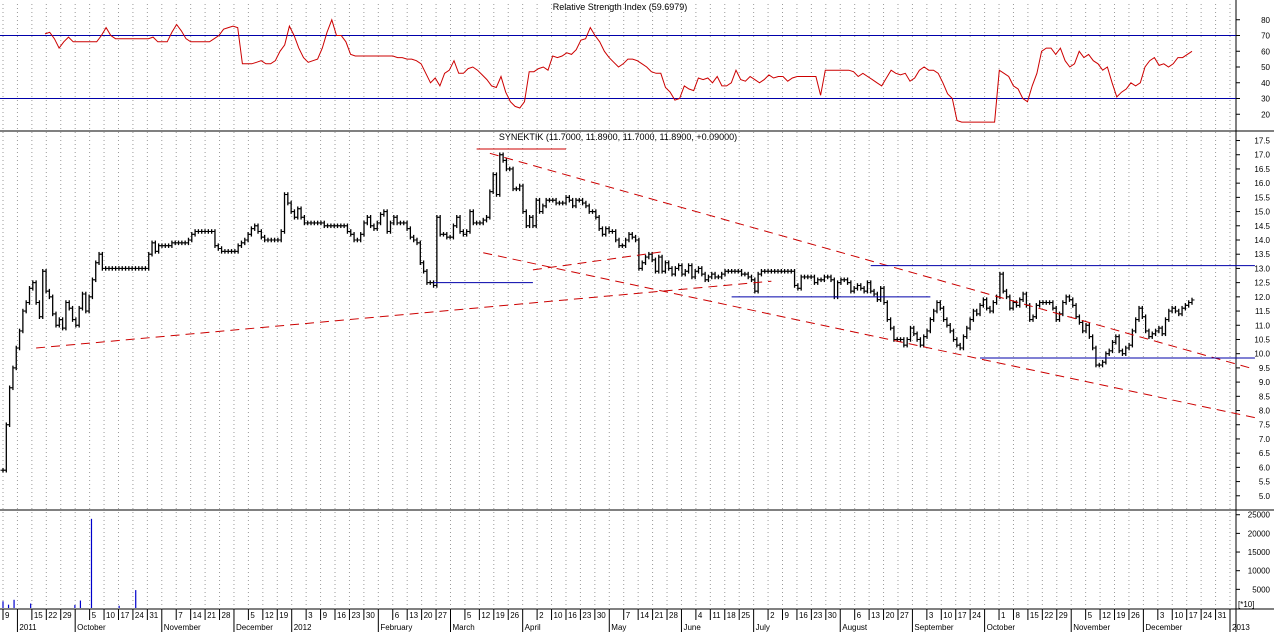 Image resolution: width=1274 pixels, height=637 pixels. Describe the element at coordinates (269, 615) in the screenshot. I see `date-label: 12` at that location.